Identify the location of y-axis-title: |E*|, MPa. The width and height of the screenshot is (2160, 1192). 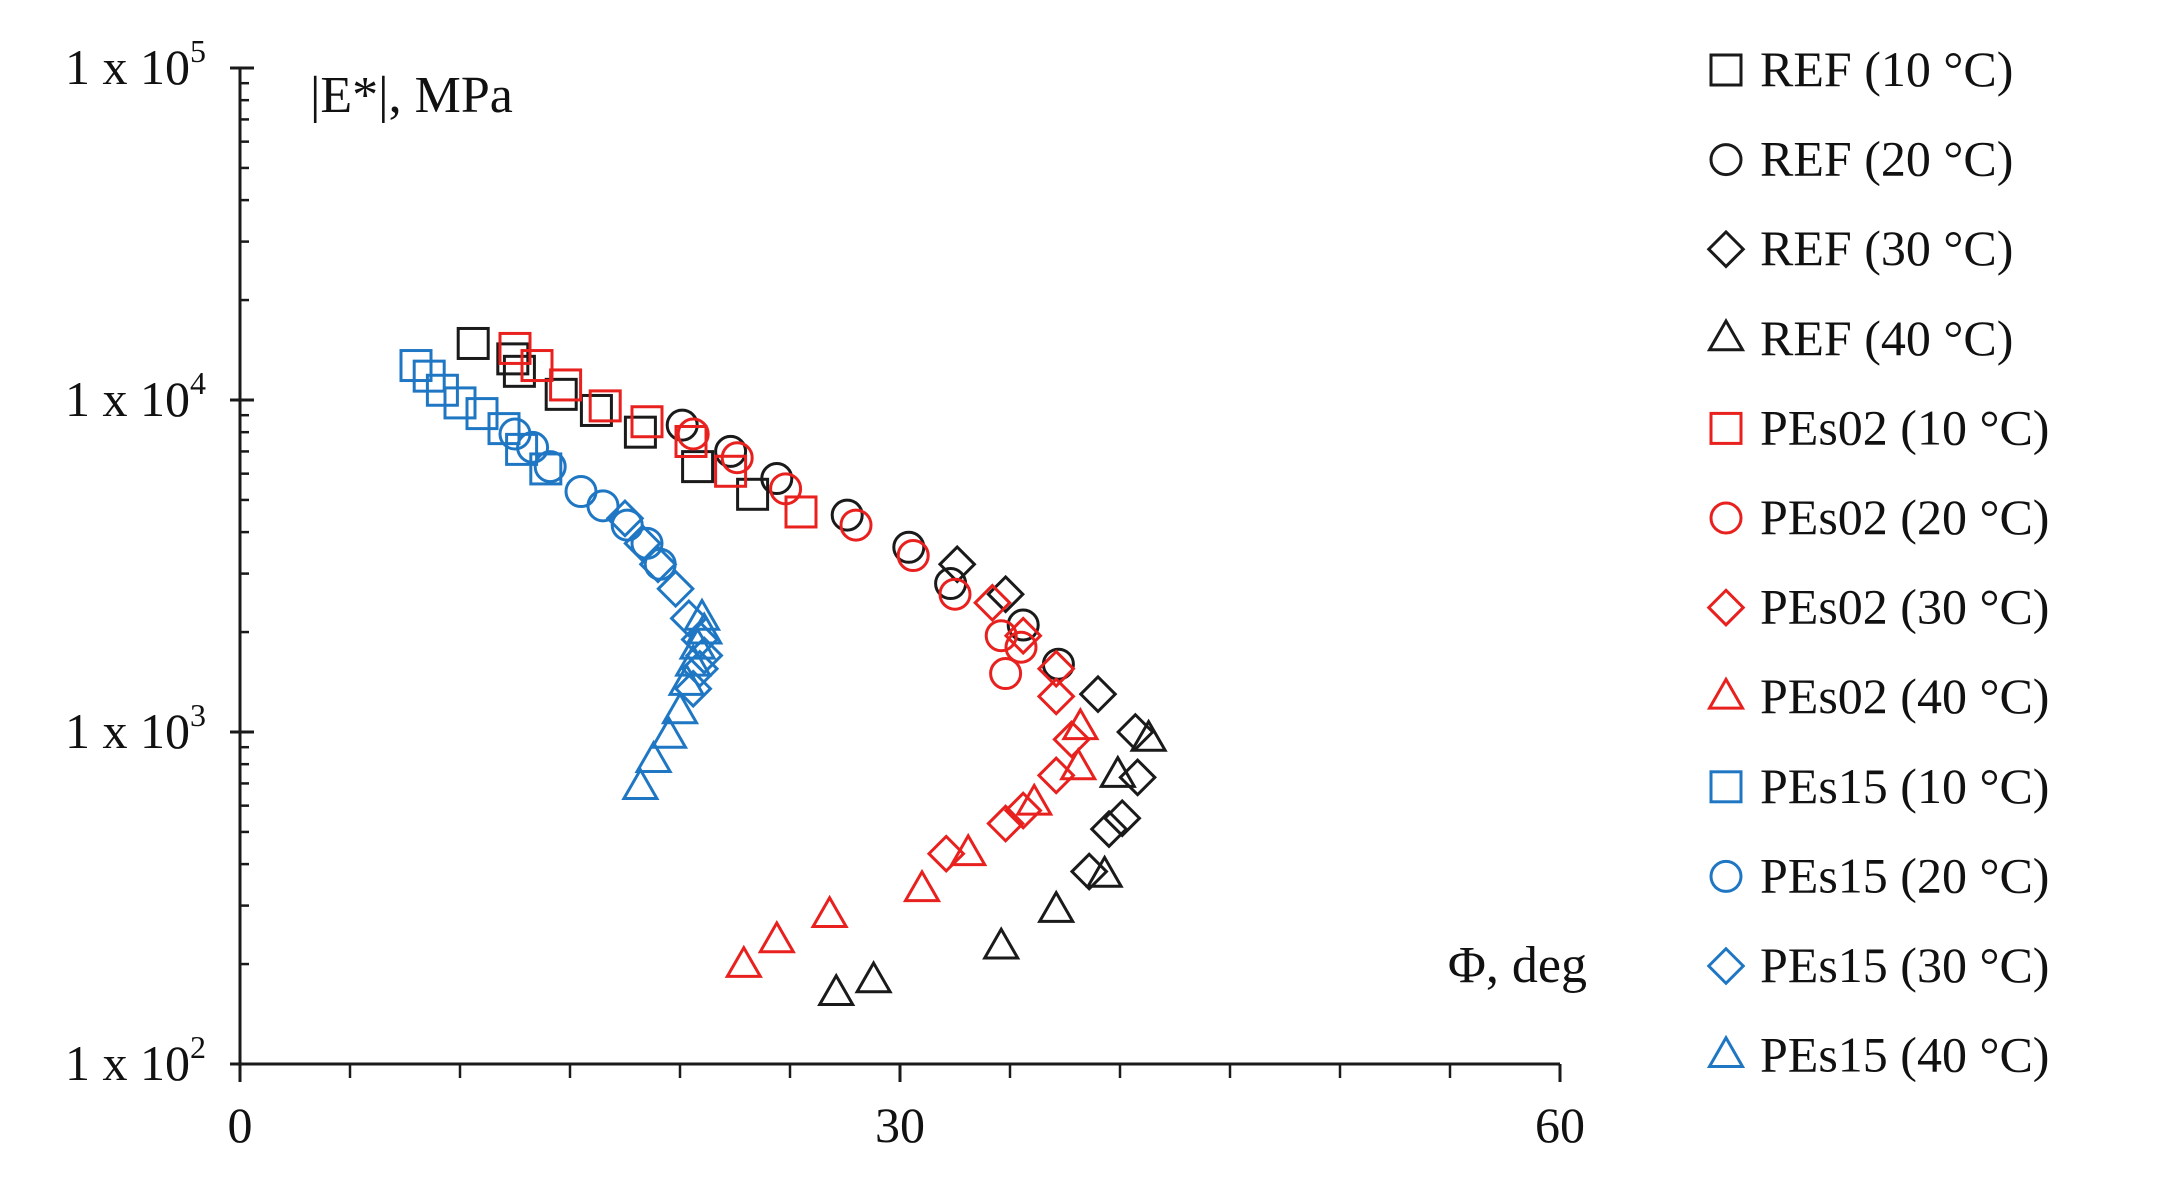
(411, 95).